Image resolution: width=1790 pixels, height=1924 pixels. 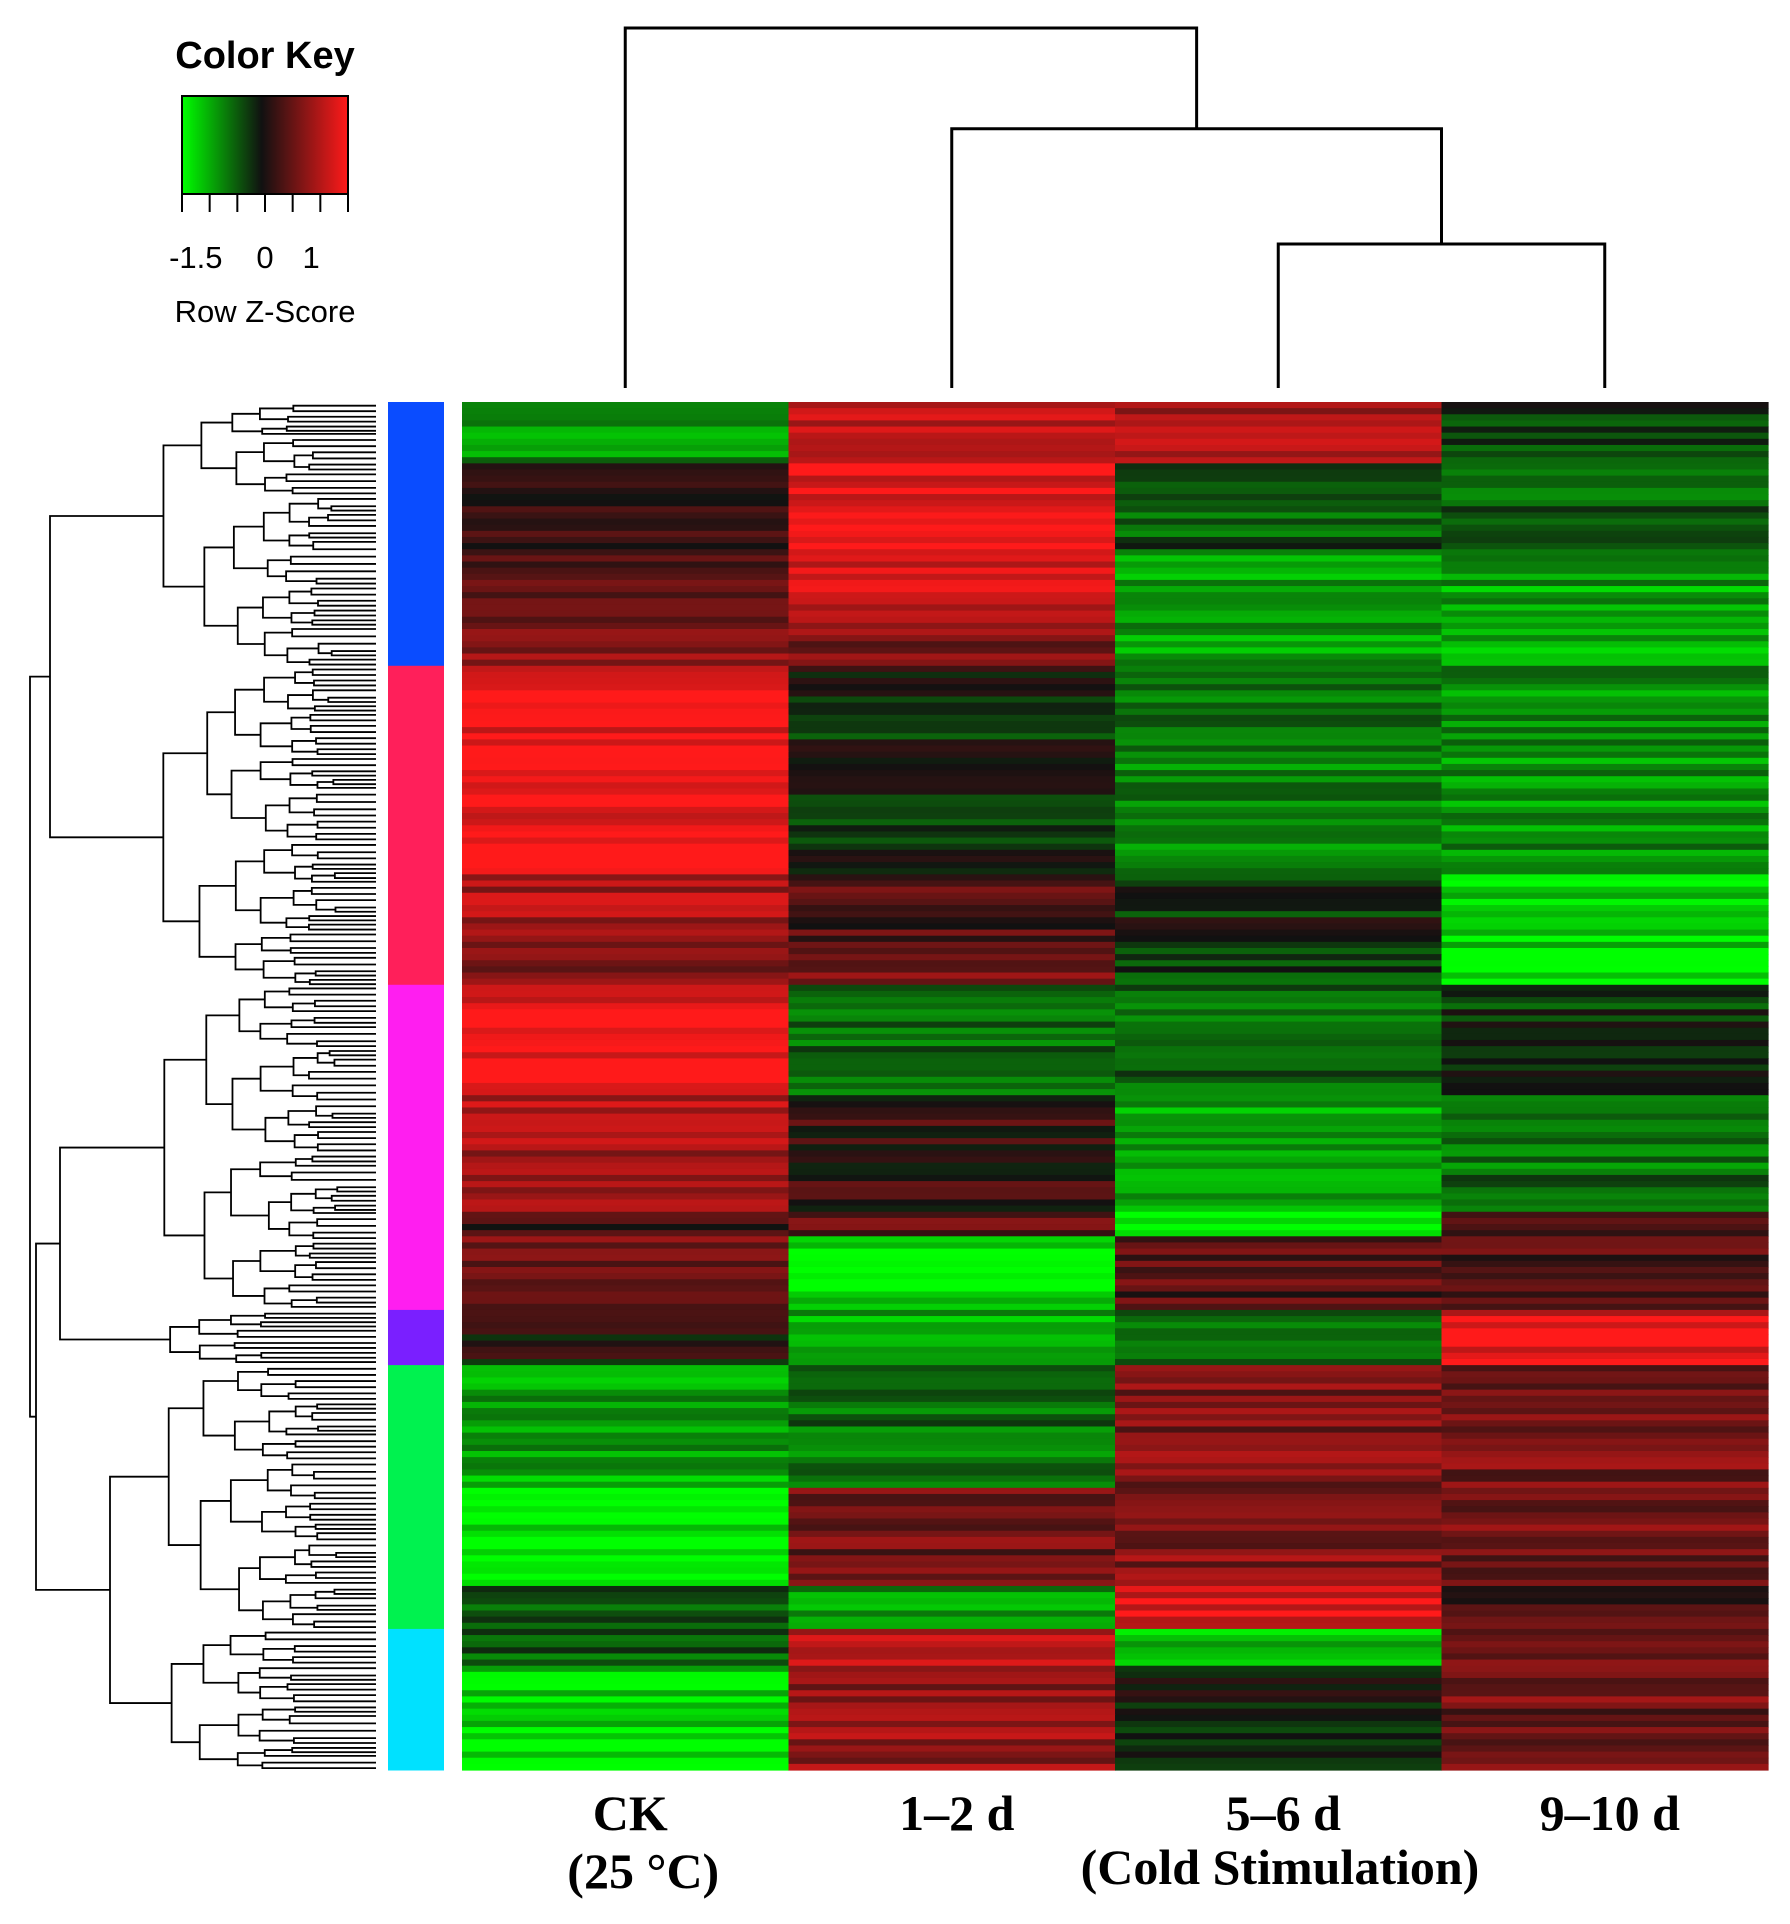 I want to click on column-dendrogram, so click(x=1115, y=207).